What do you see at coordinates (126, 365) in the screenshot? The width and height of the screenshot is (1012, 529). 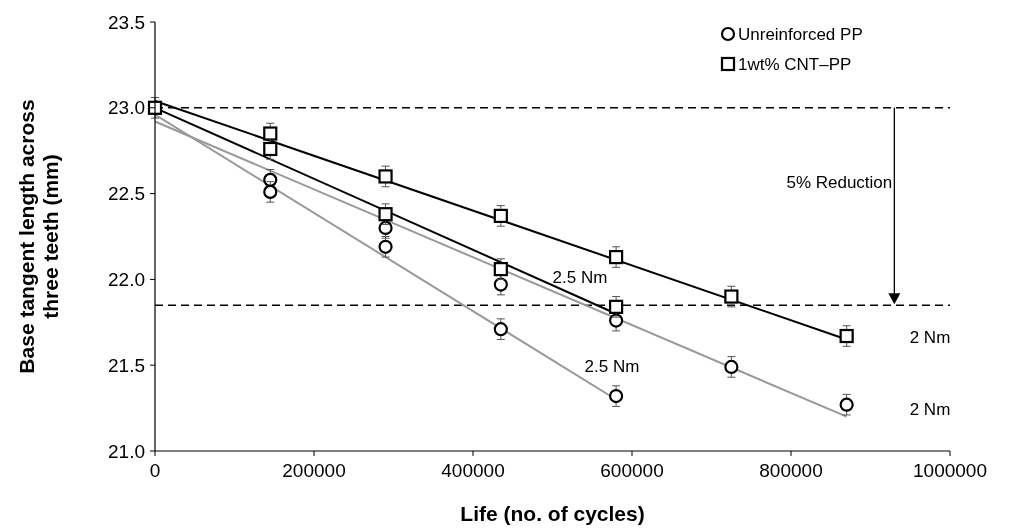 I see `y-tick-label: 21.5` at bounding box center [126, 365].